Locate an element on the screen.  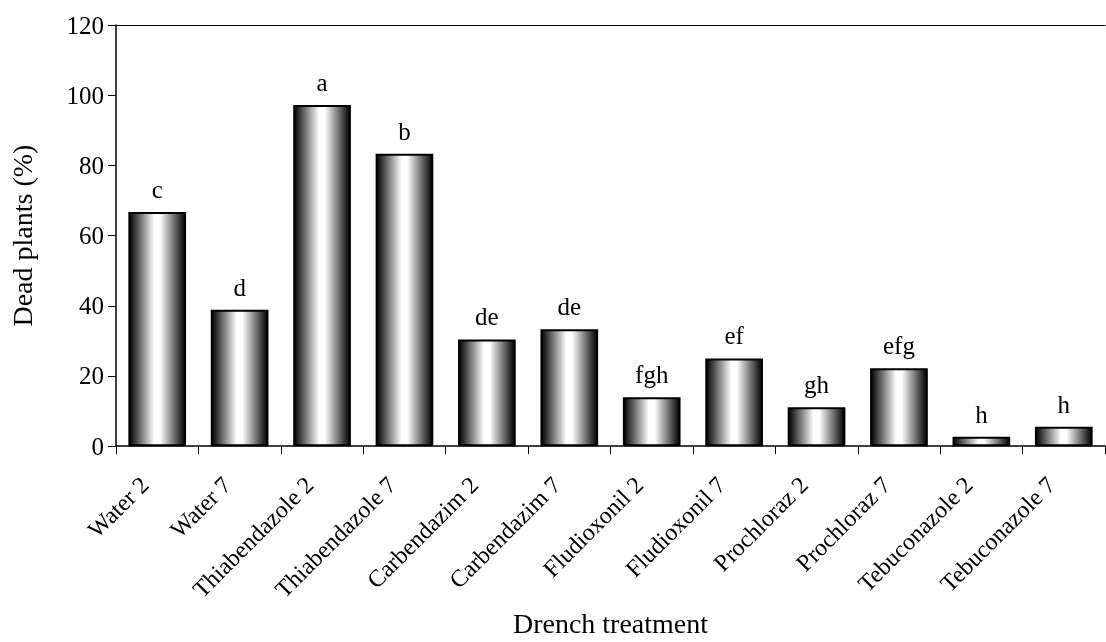
annotation: fgh is located at coordinates (652, 375).